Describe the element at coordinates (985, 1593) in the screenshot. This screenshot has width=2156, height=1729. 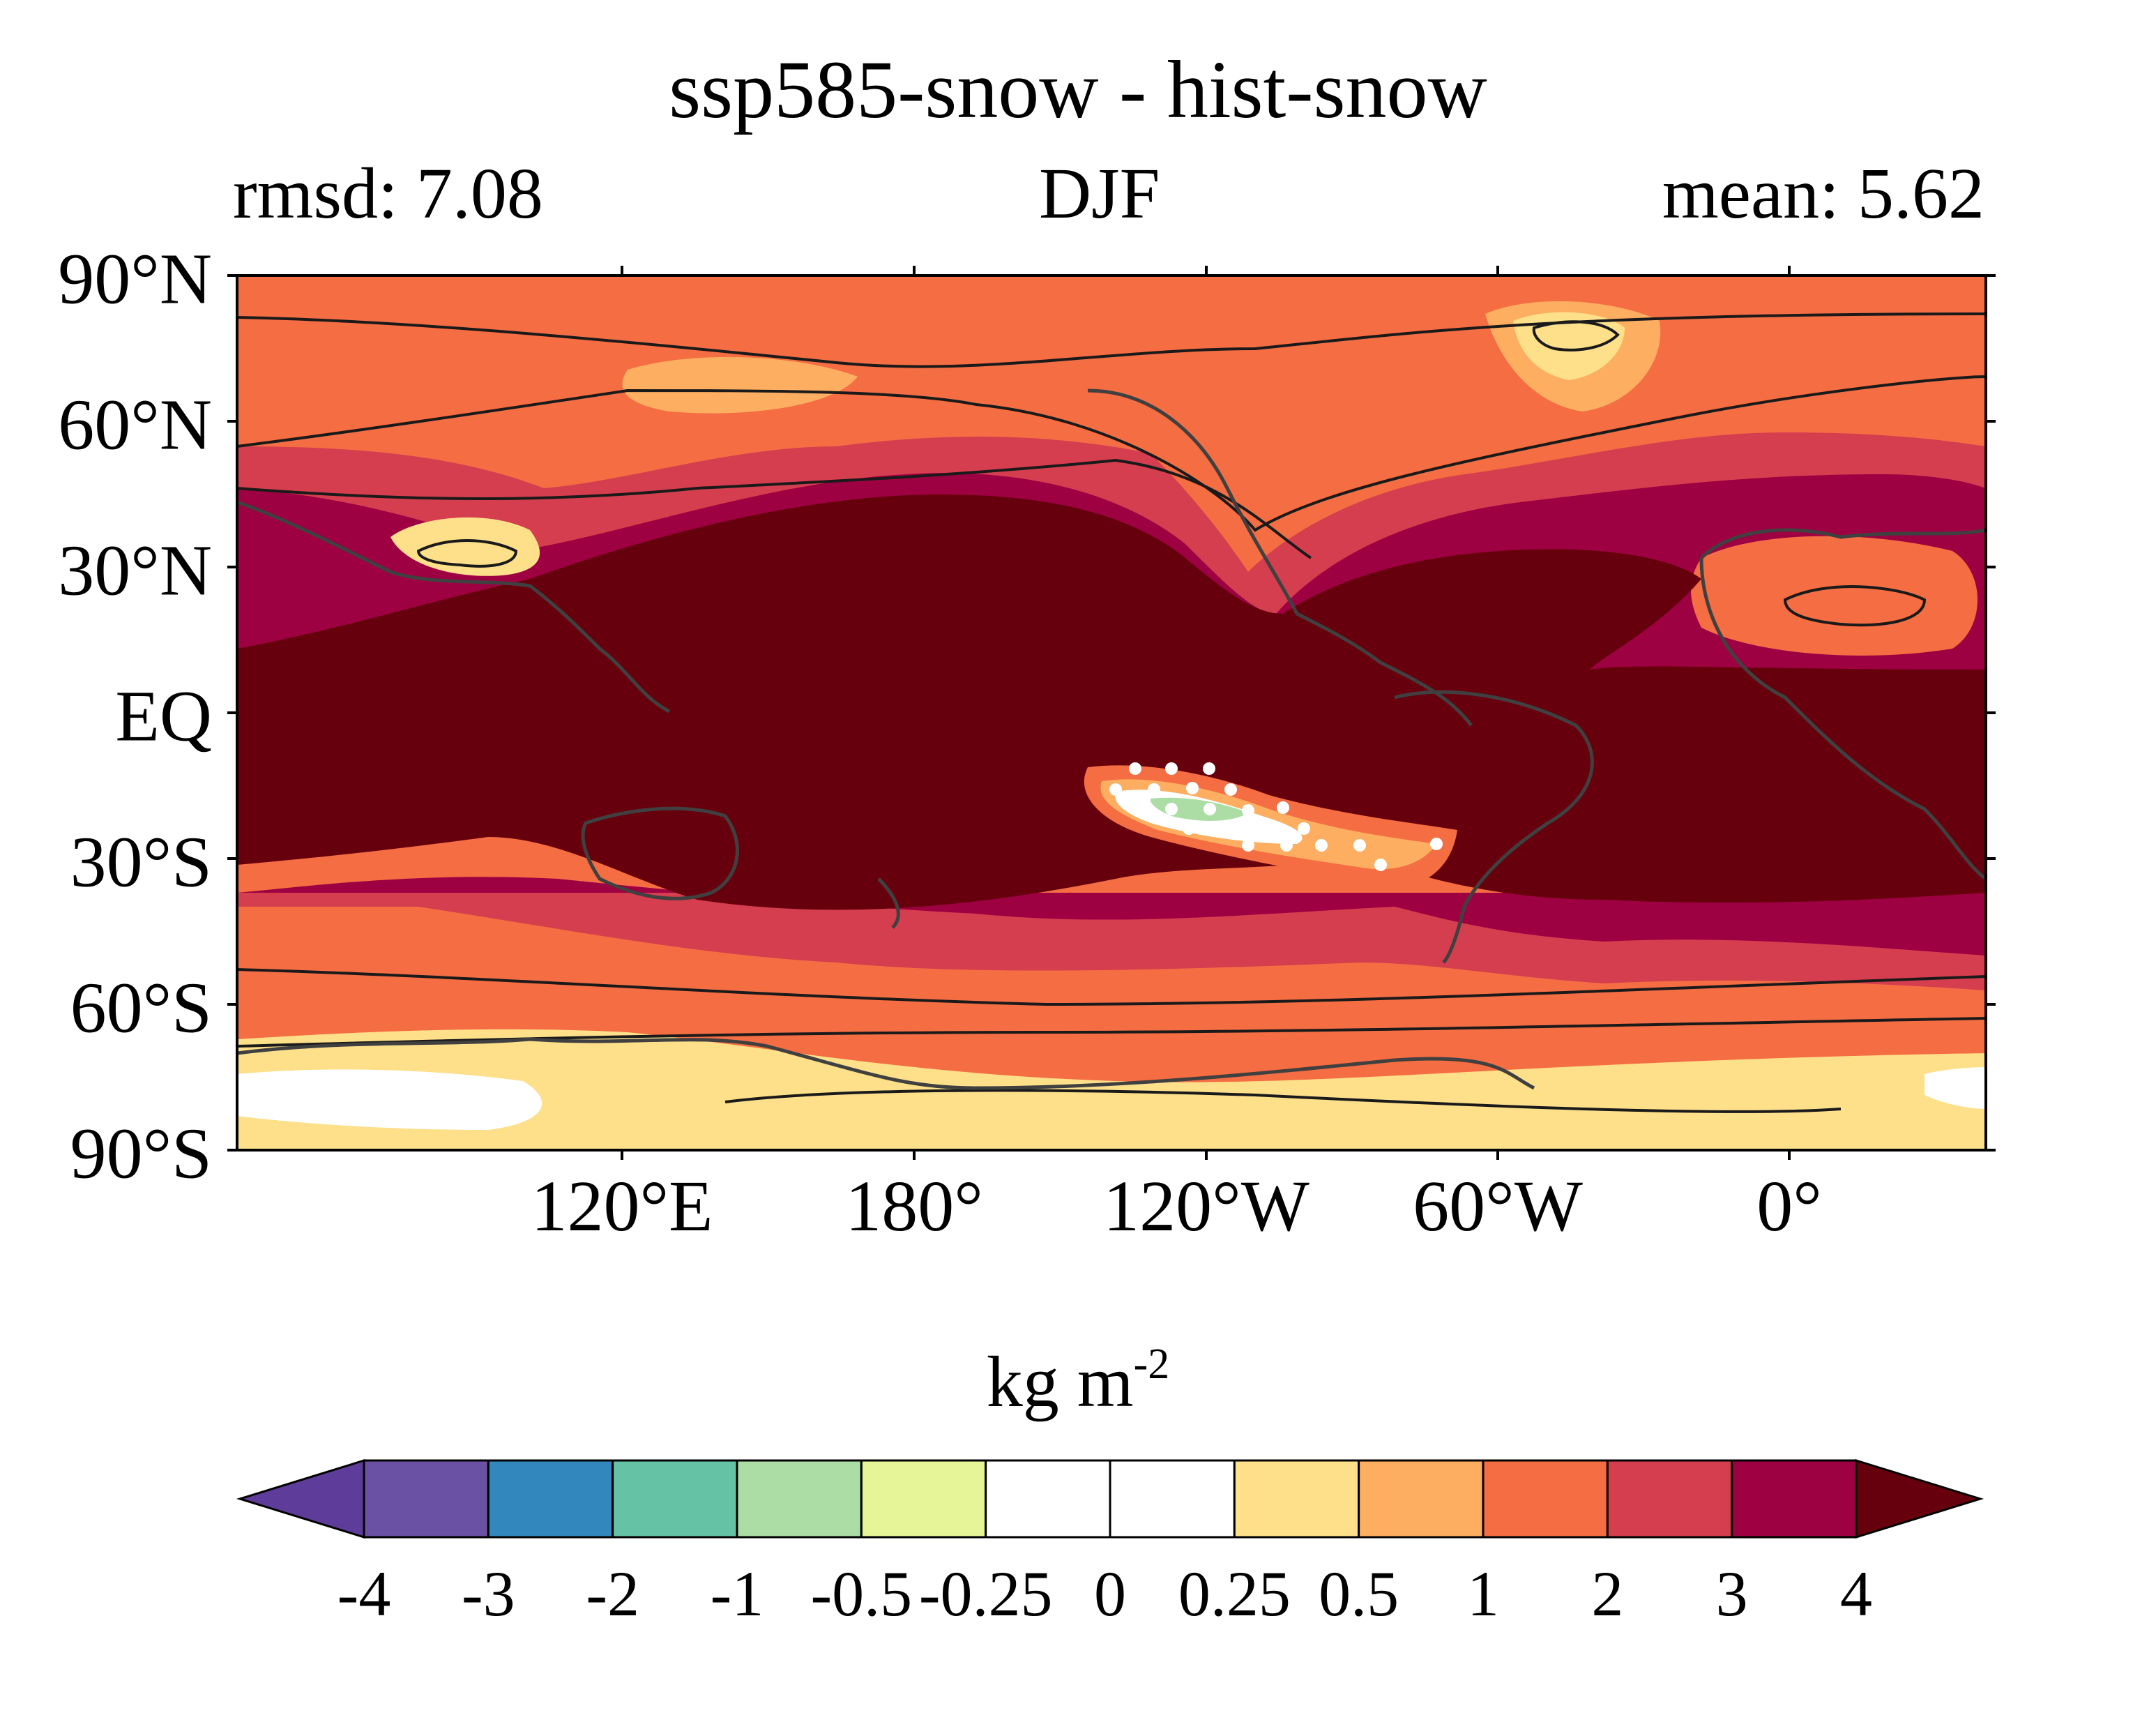
I see `colorbar-tick-label: -0.25` at that location.